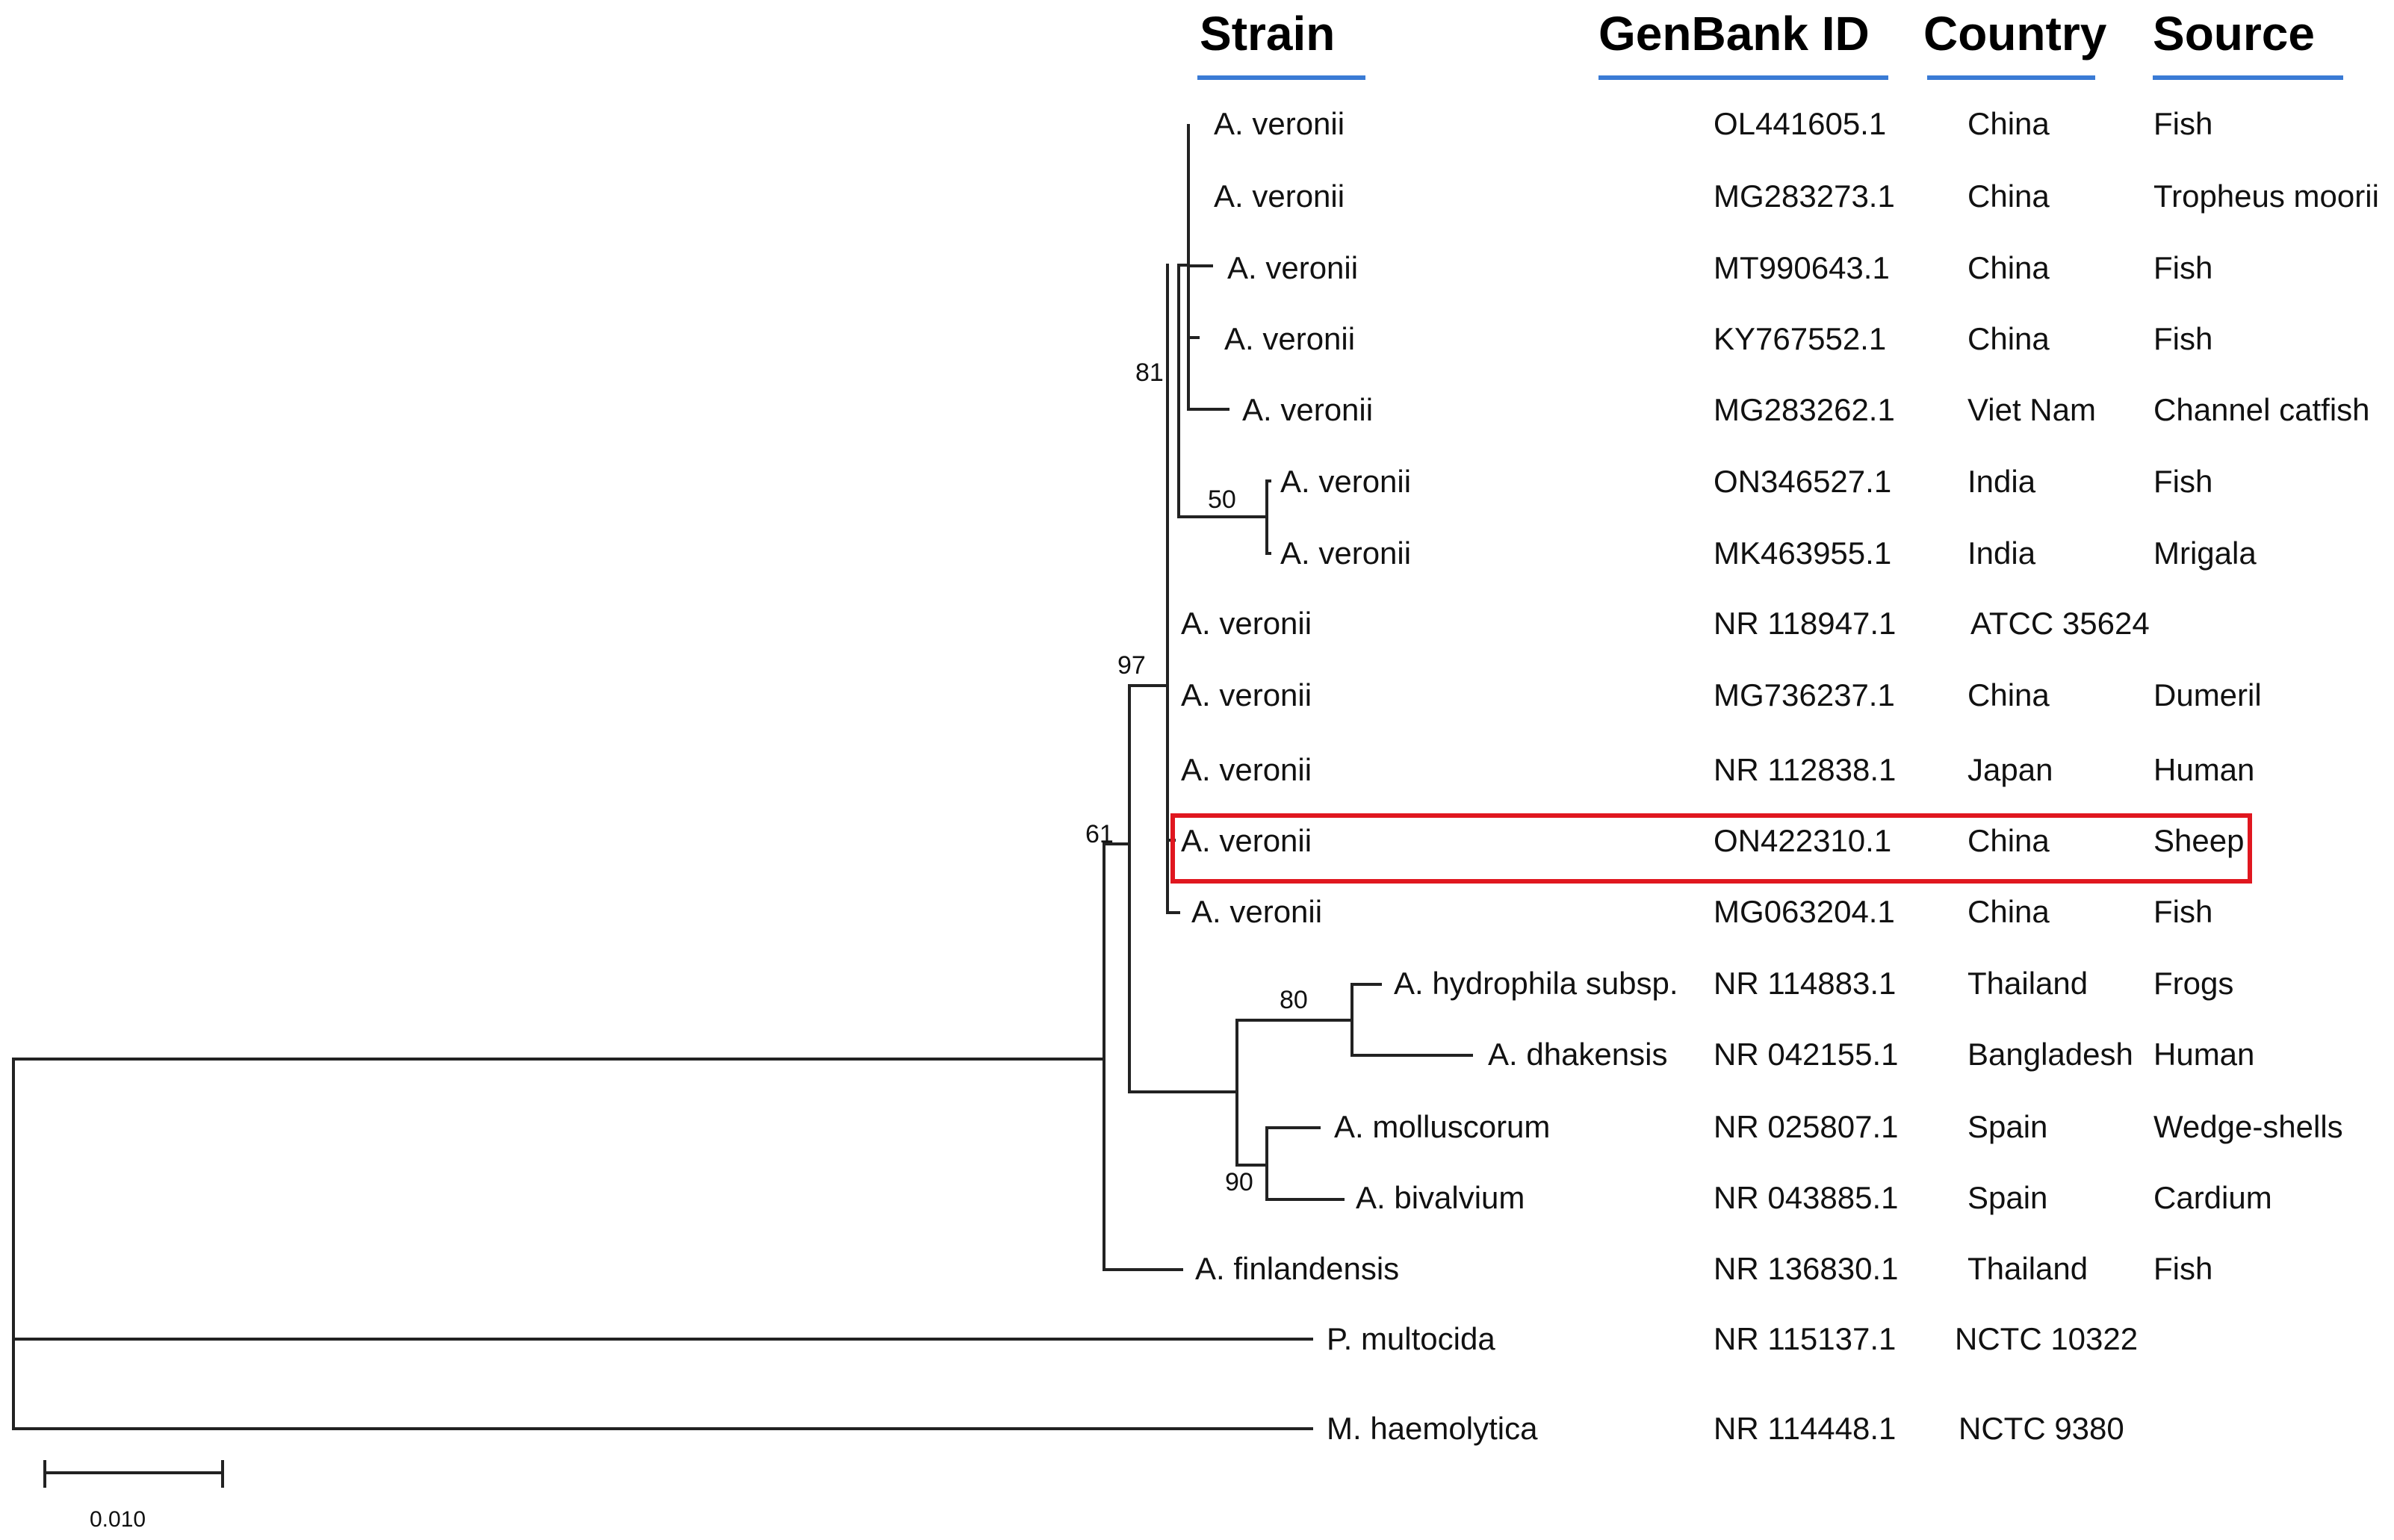 The height and width of the screenshot is (1540, 2394). I want to click on genbank-id: MG063204.1, so click(1804, 911).